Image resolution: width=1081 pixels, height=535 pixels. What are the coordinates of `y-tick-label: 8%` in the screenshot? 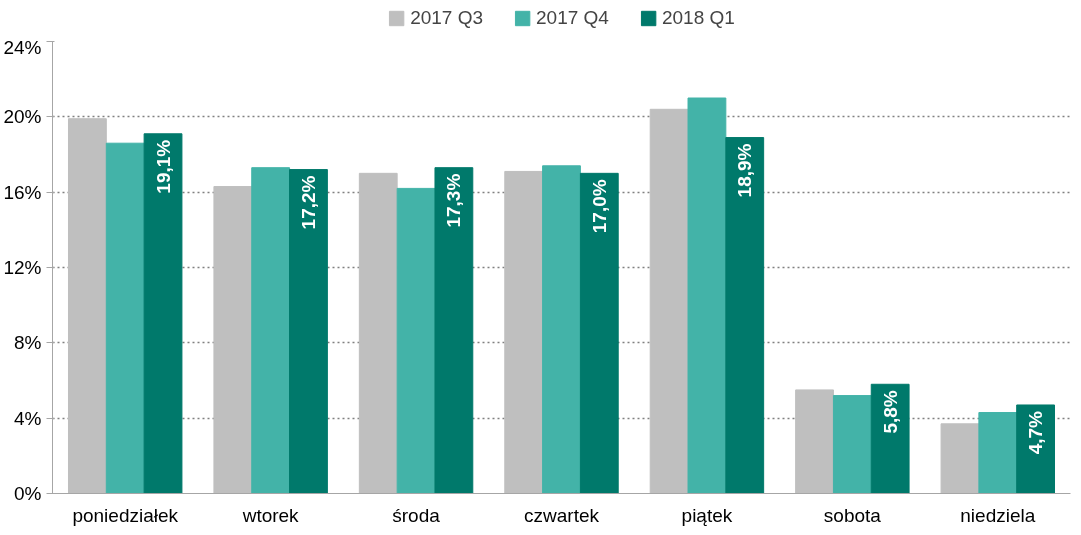 It's located at (28, 343).